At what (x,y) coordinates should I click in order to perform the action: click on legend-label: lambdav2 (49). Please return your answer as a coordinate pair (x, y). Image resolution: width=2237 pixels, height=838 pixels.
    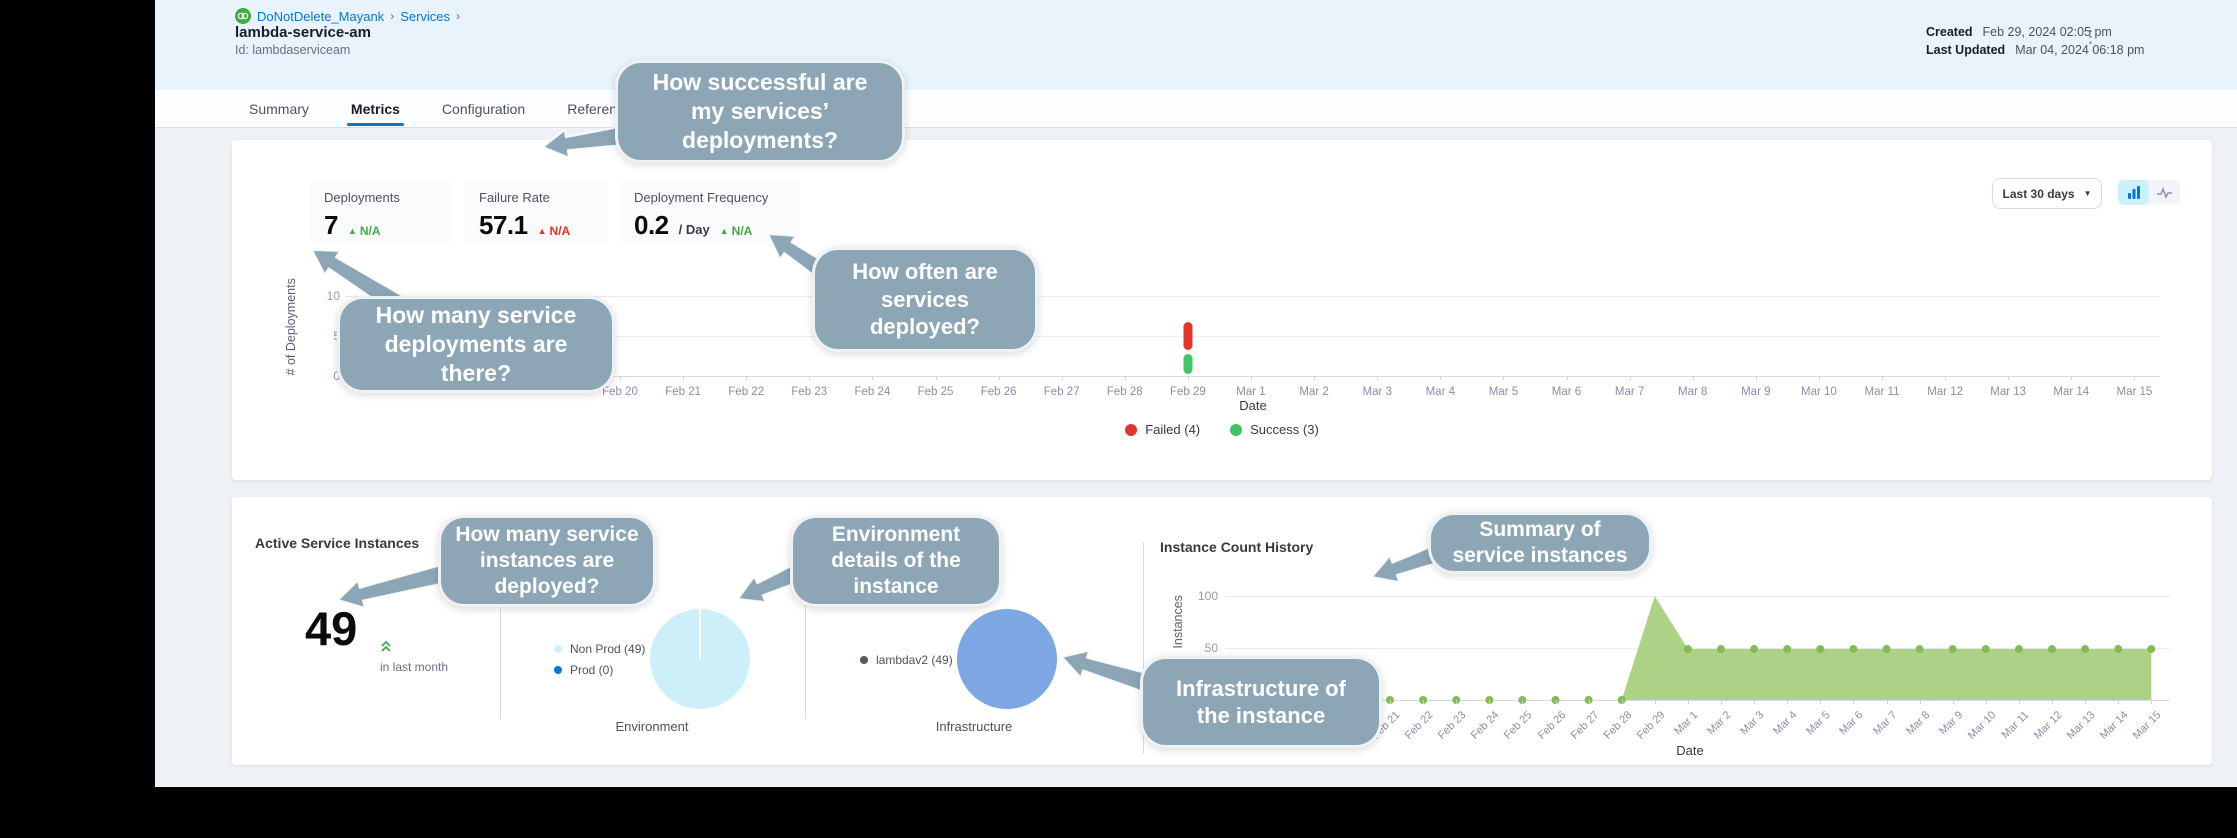
    Looking at the image, I should click on (914, 660).